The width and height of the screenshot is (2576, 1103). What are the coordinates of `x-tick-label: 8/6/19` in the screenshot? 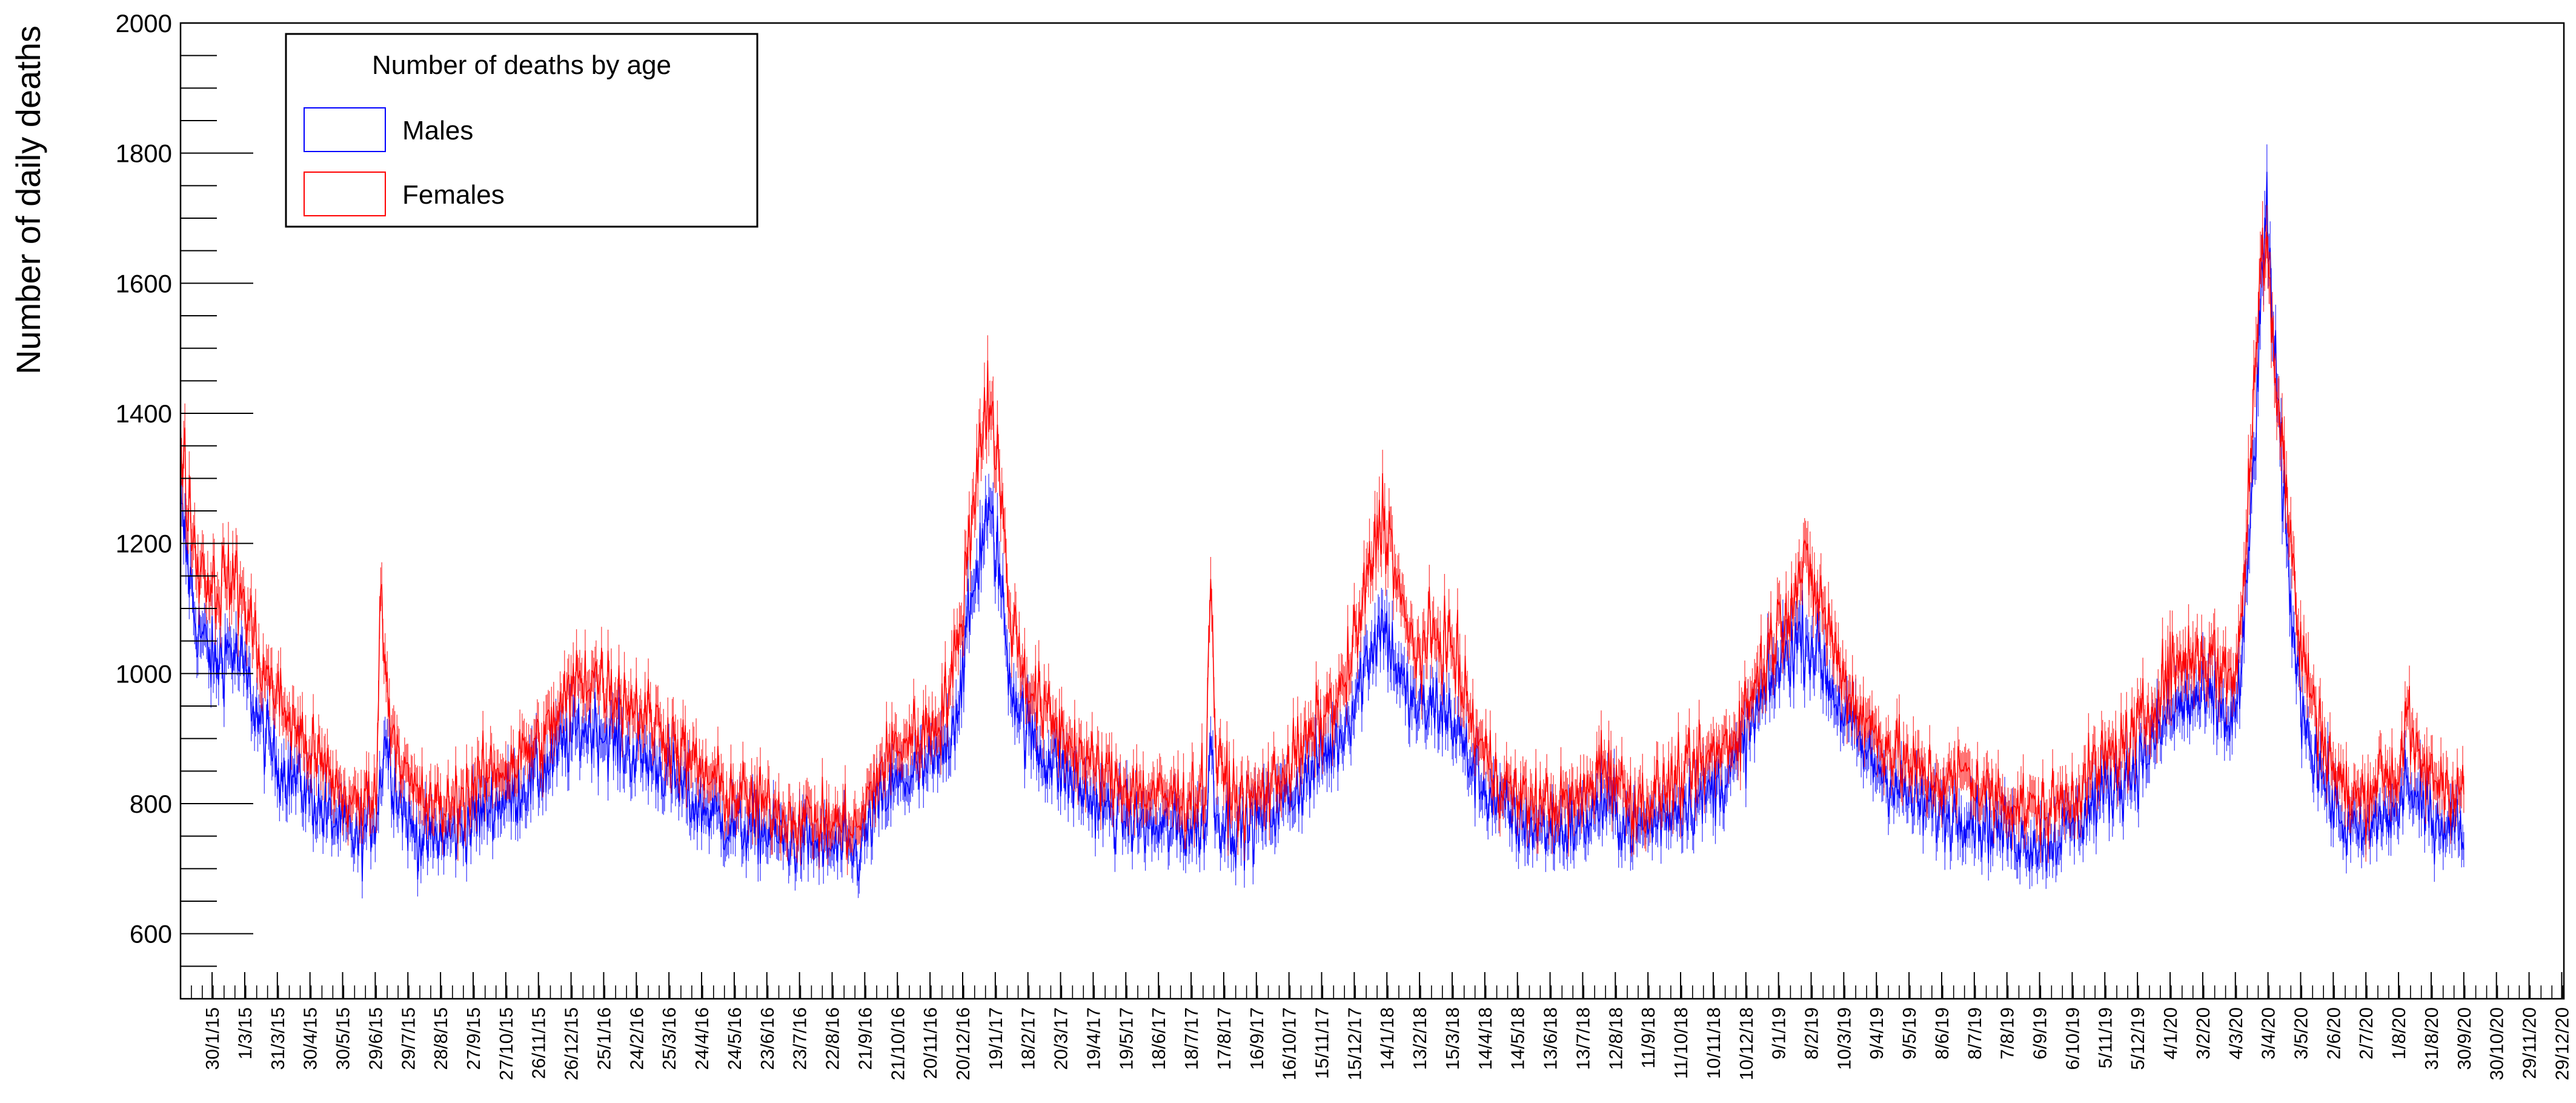 It's located at (1942, 1033).